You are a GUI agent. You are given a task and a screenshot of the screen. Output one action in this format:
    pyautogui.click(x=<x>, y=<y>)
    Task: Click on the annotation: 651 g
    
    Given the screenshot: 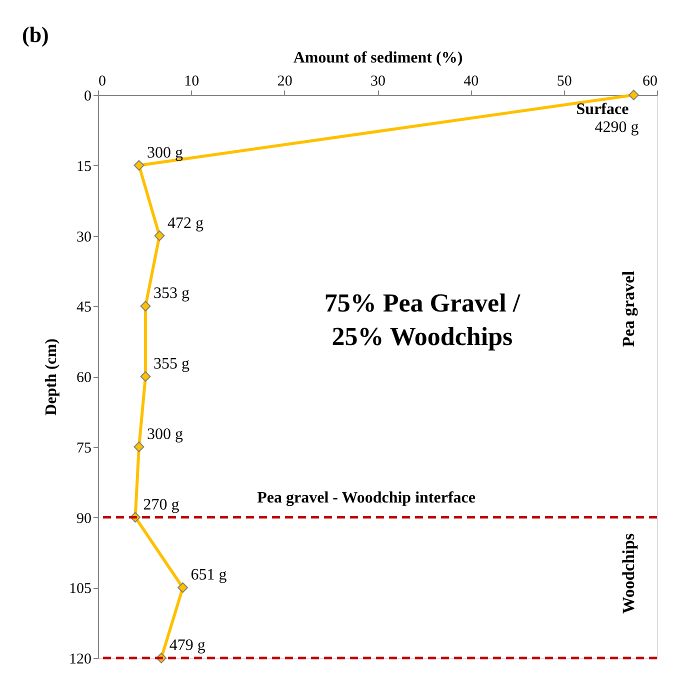 What is the action you would take?
    pyautogui.click(x=208, y=575)
    